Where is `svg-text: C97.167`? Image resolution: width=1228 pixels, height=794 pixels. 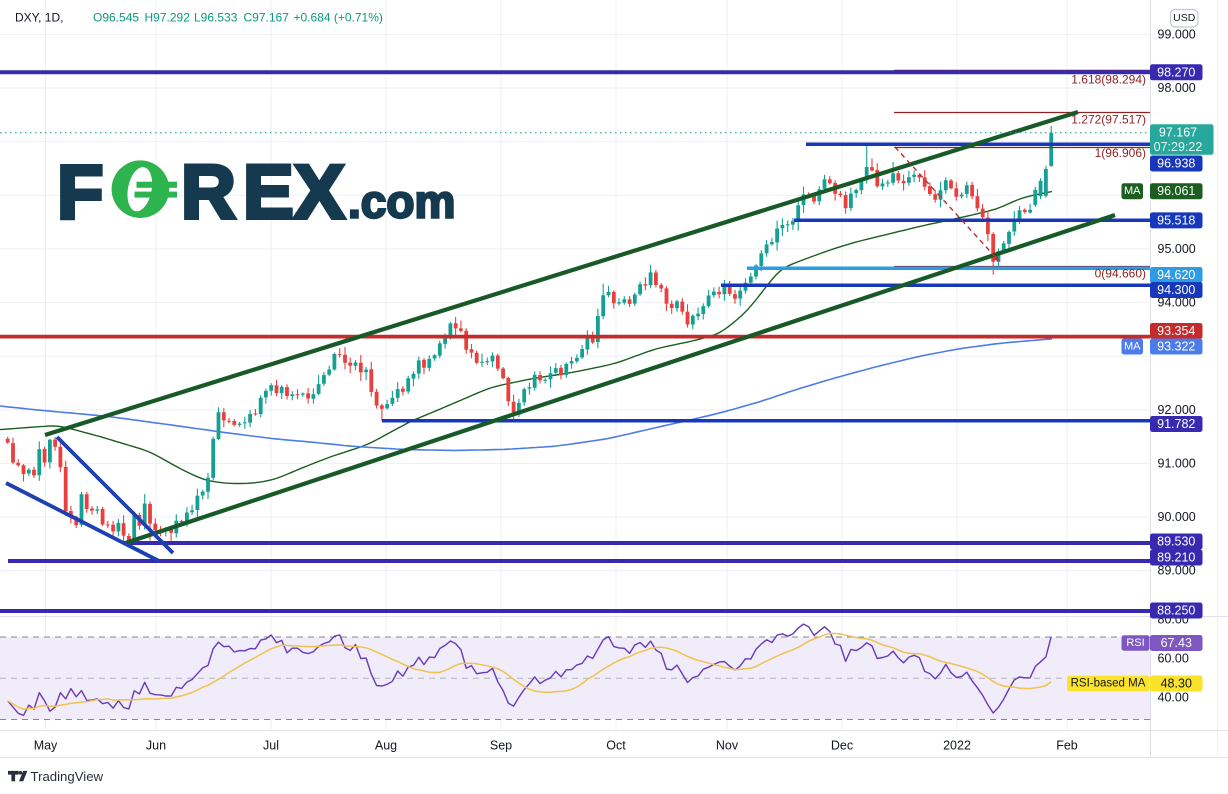
svg-text: C97.167 is located at coordinates (267, 17).